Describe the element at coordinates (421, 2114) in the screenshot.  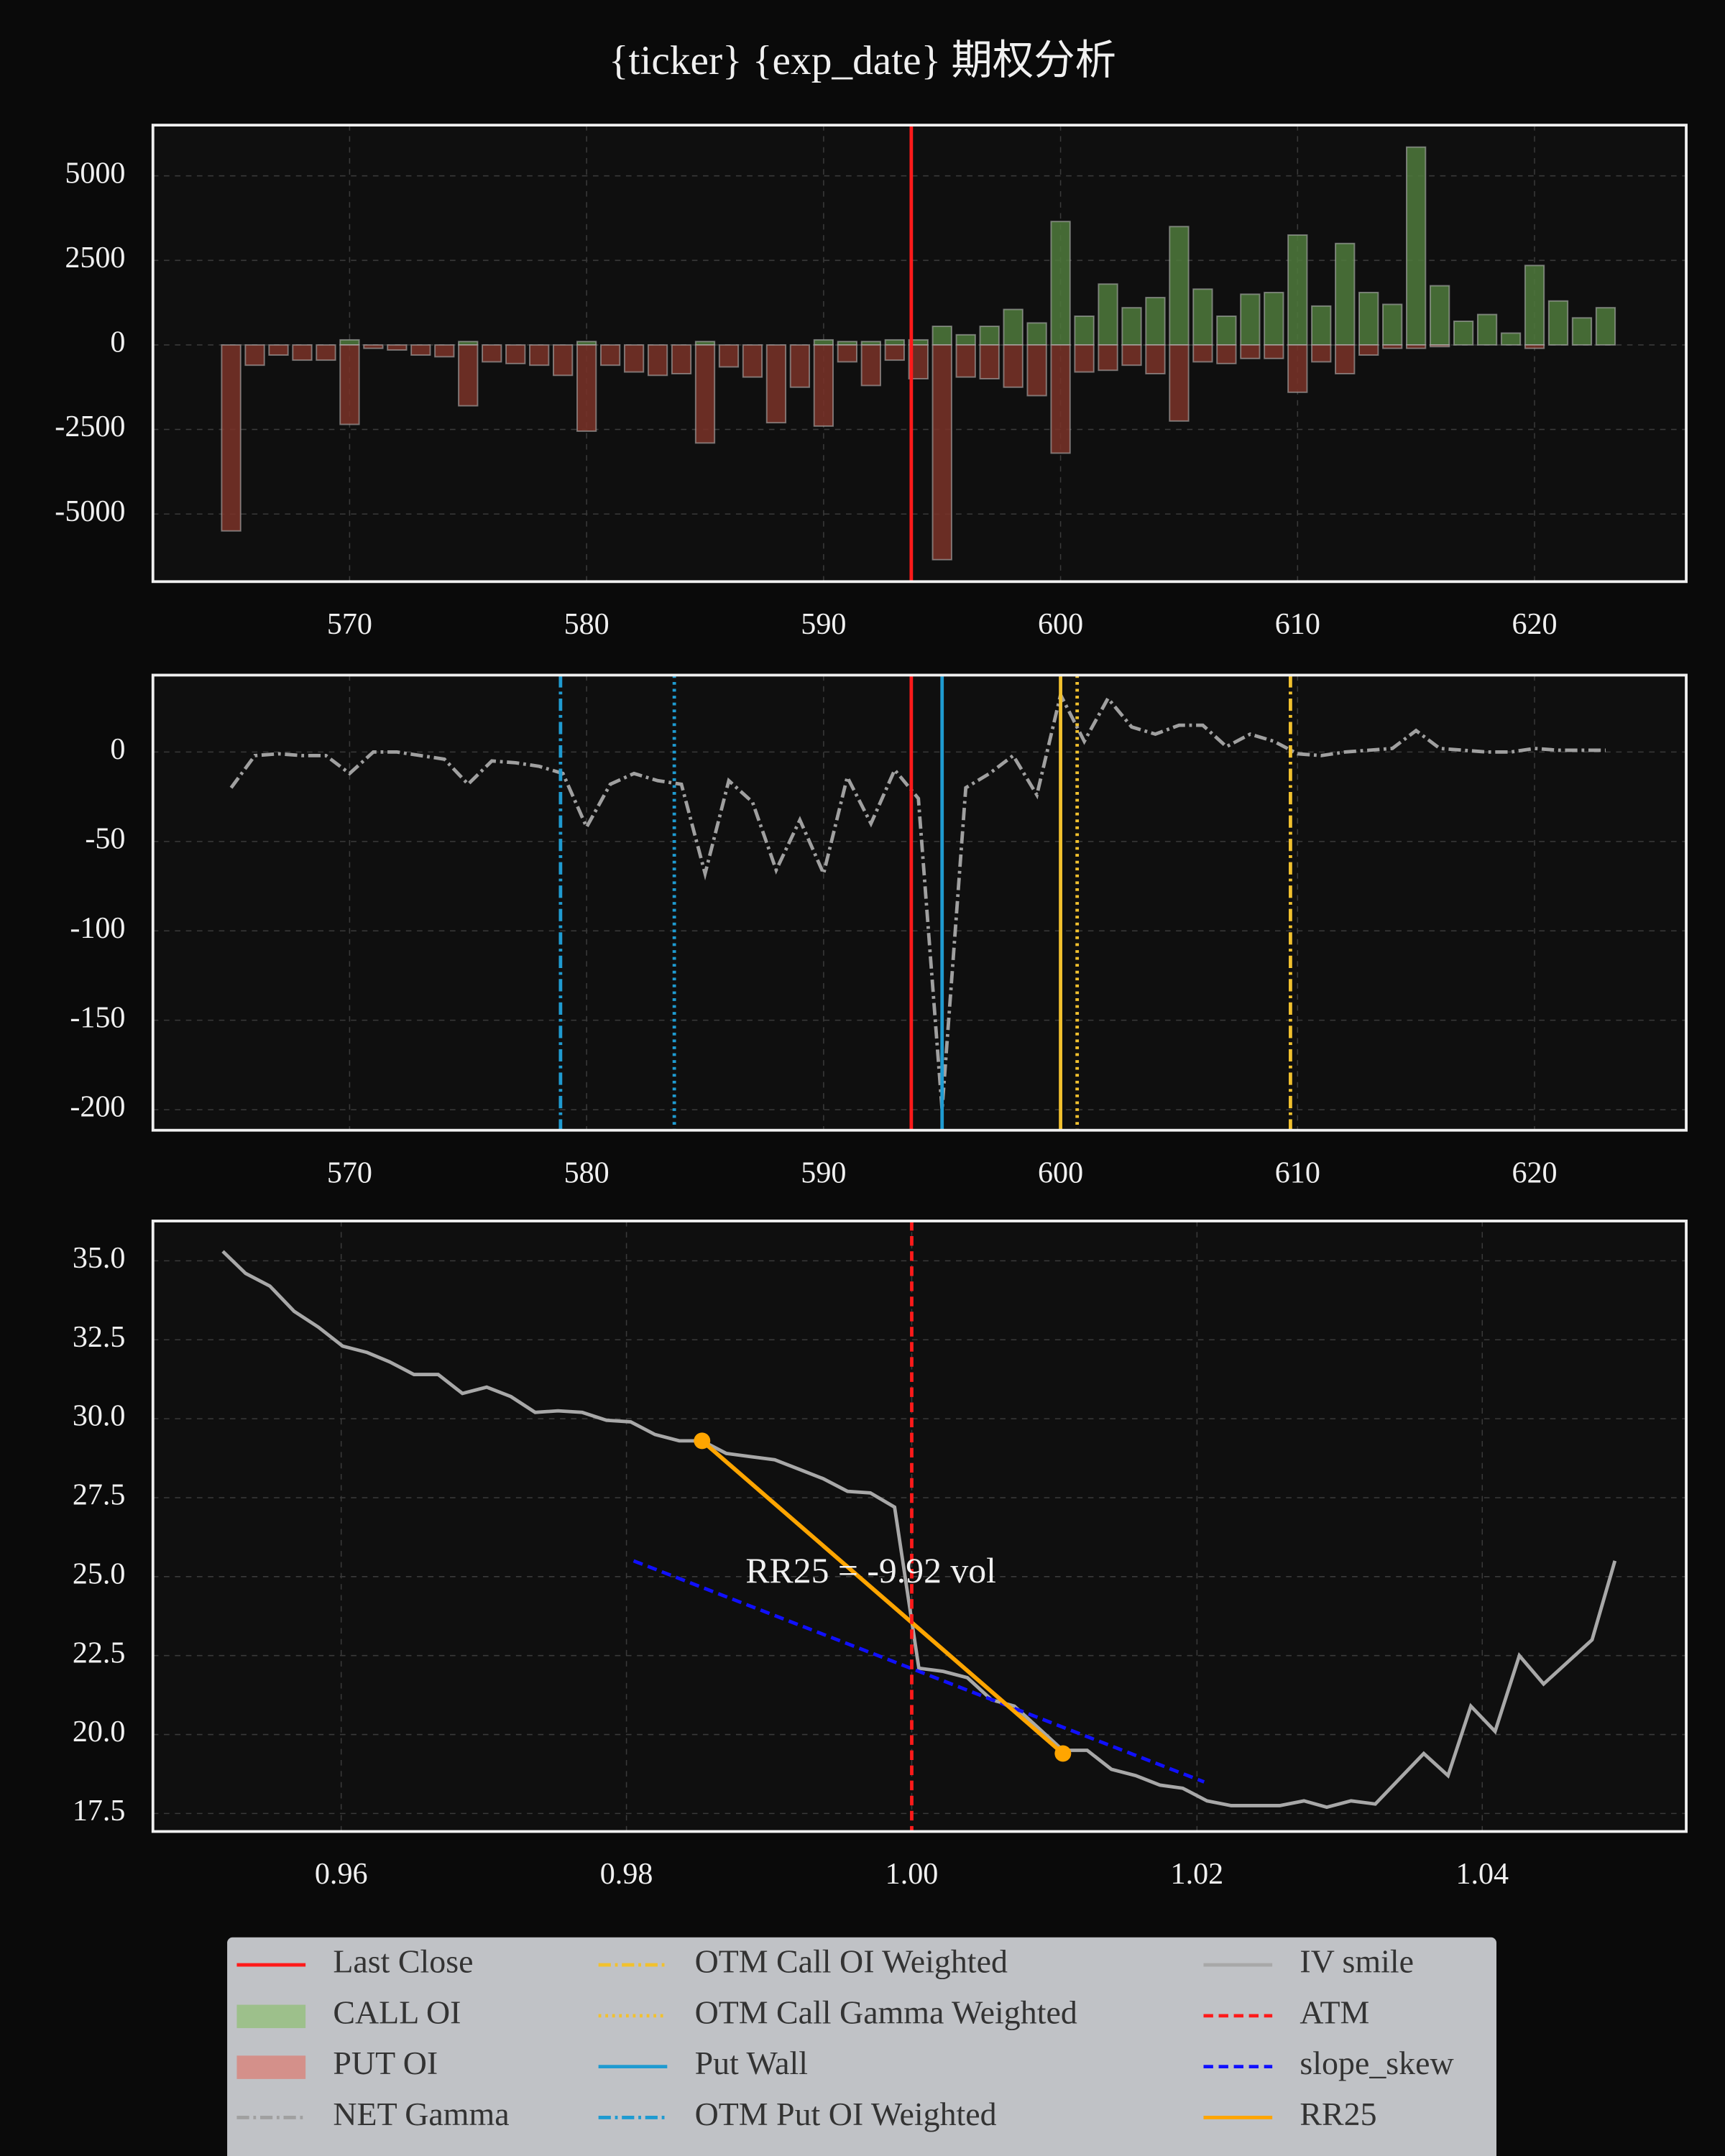
I see `legend-label: NET Gamma` at that location.